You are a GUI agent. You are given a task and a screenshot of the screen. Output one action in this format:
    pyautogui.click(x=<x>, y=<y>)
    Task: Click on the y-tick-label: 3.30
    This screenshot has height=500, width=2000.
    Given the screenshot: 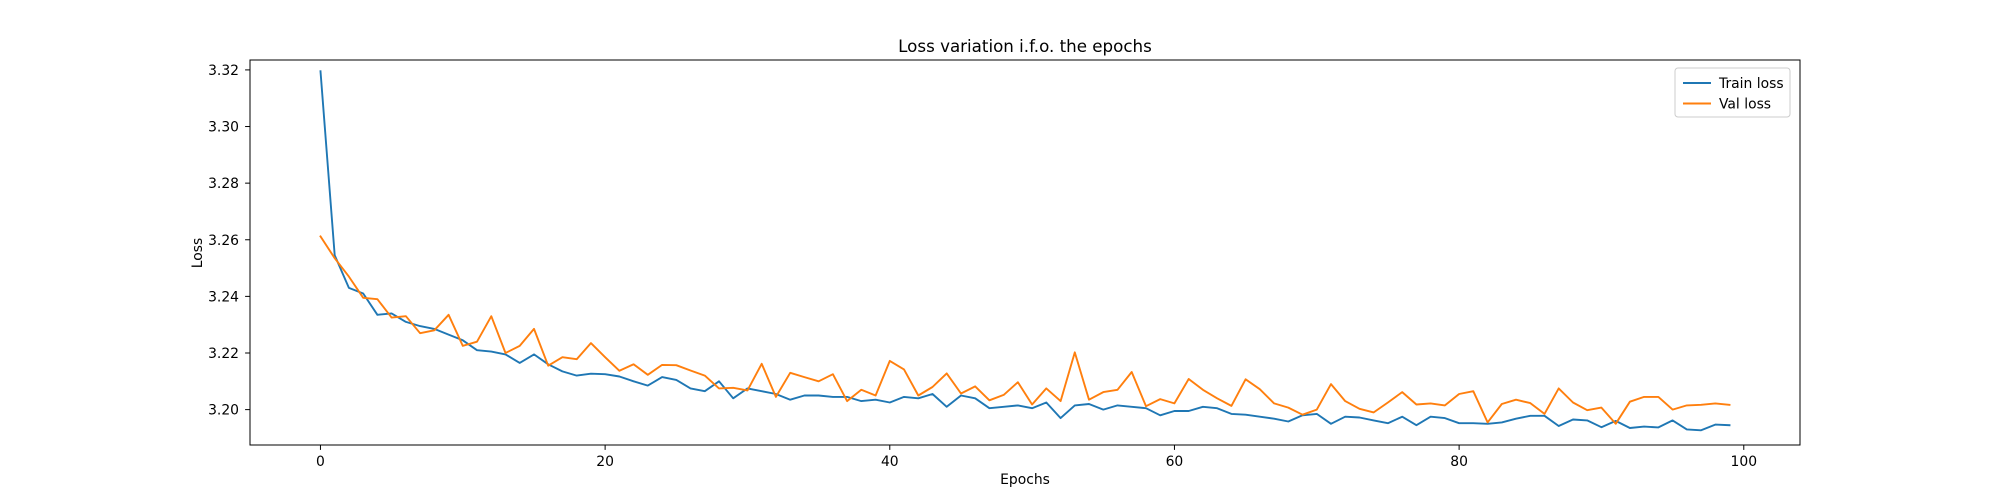 What is the action you would take?
    pyautogui.click(x=223, y=128)
    